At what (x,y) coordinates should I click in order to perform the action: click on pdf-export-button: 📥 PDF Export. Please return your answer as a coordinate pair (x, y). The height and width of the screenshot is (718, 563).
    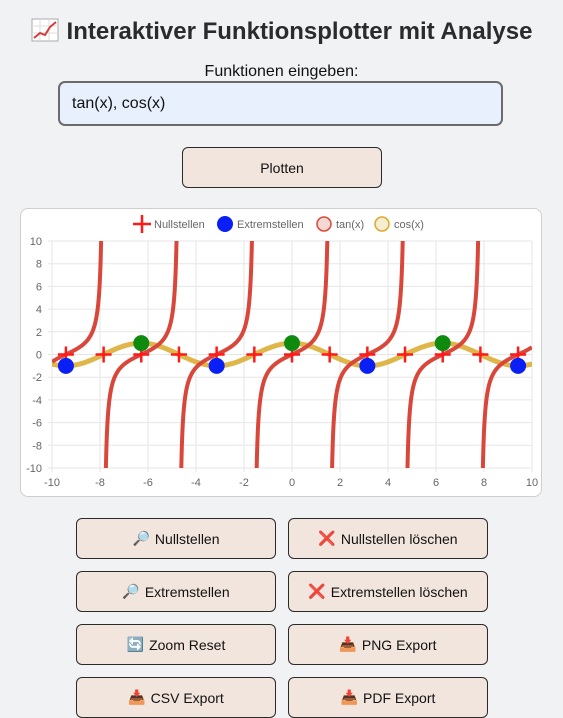
    Looking at the image, I should click on (388, 697).